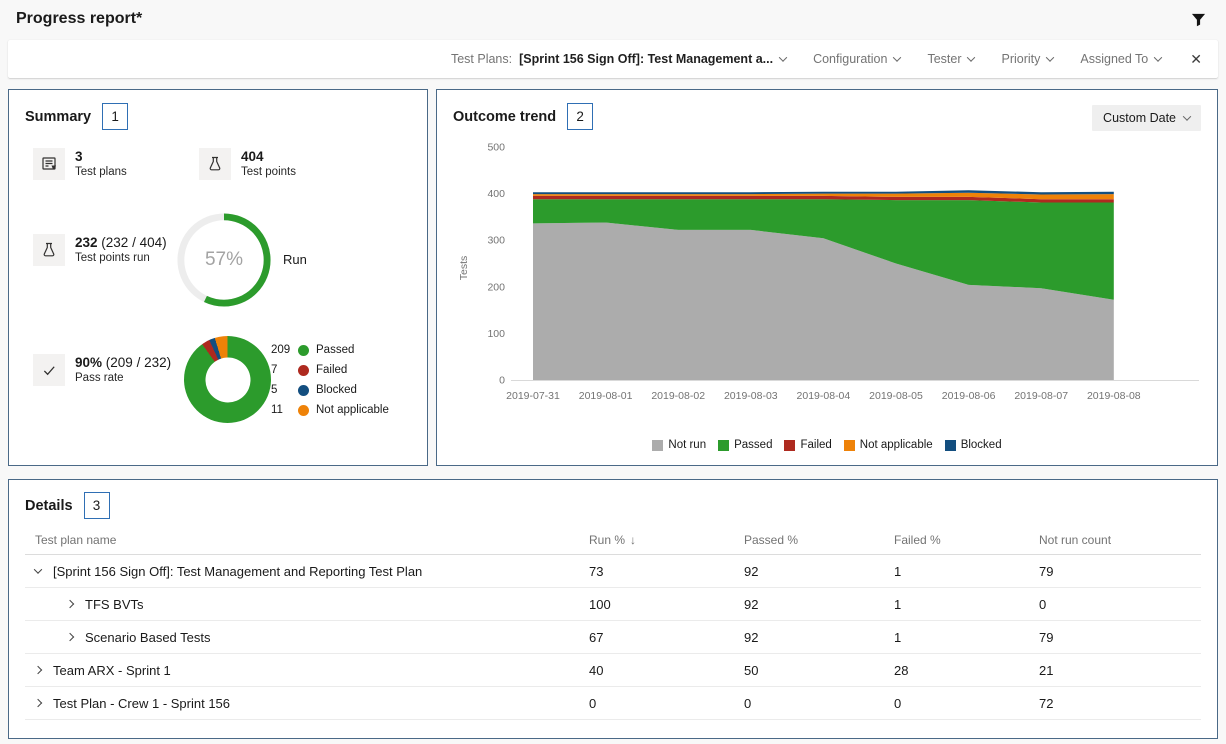  Describe the element at coordinates (1196, 58) in the screenshot. I see `close-icon: ✕` at that location.